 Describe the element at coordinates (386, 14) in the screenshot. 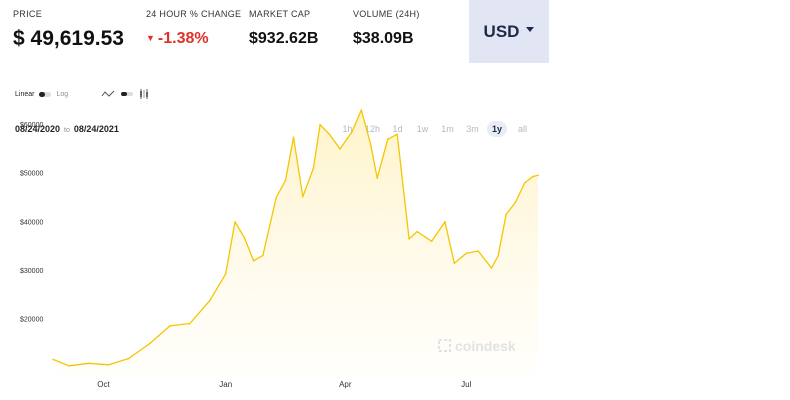

I see `volume-label: VOLUME (24H)` at that location.